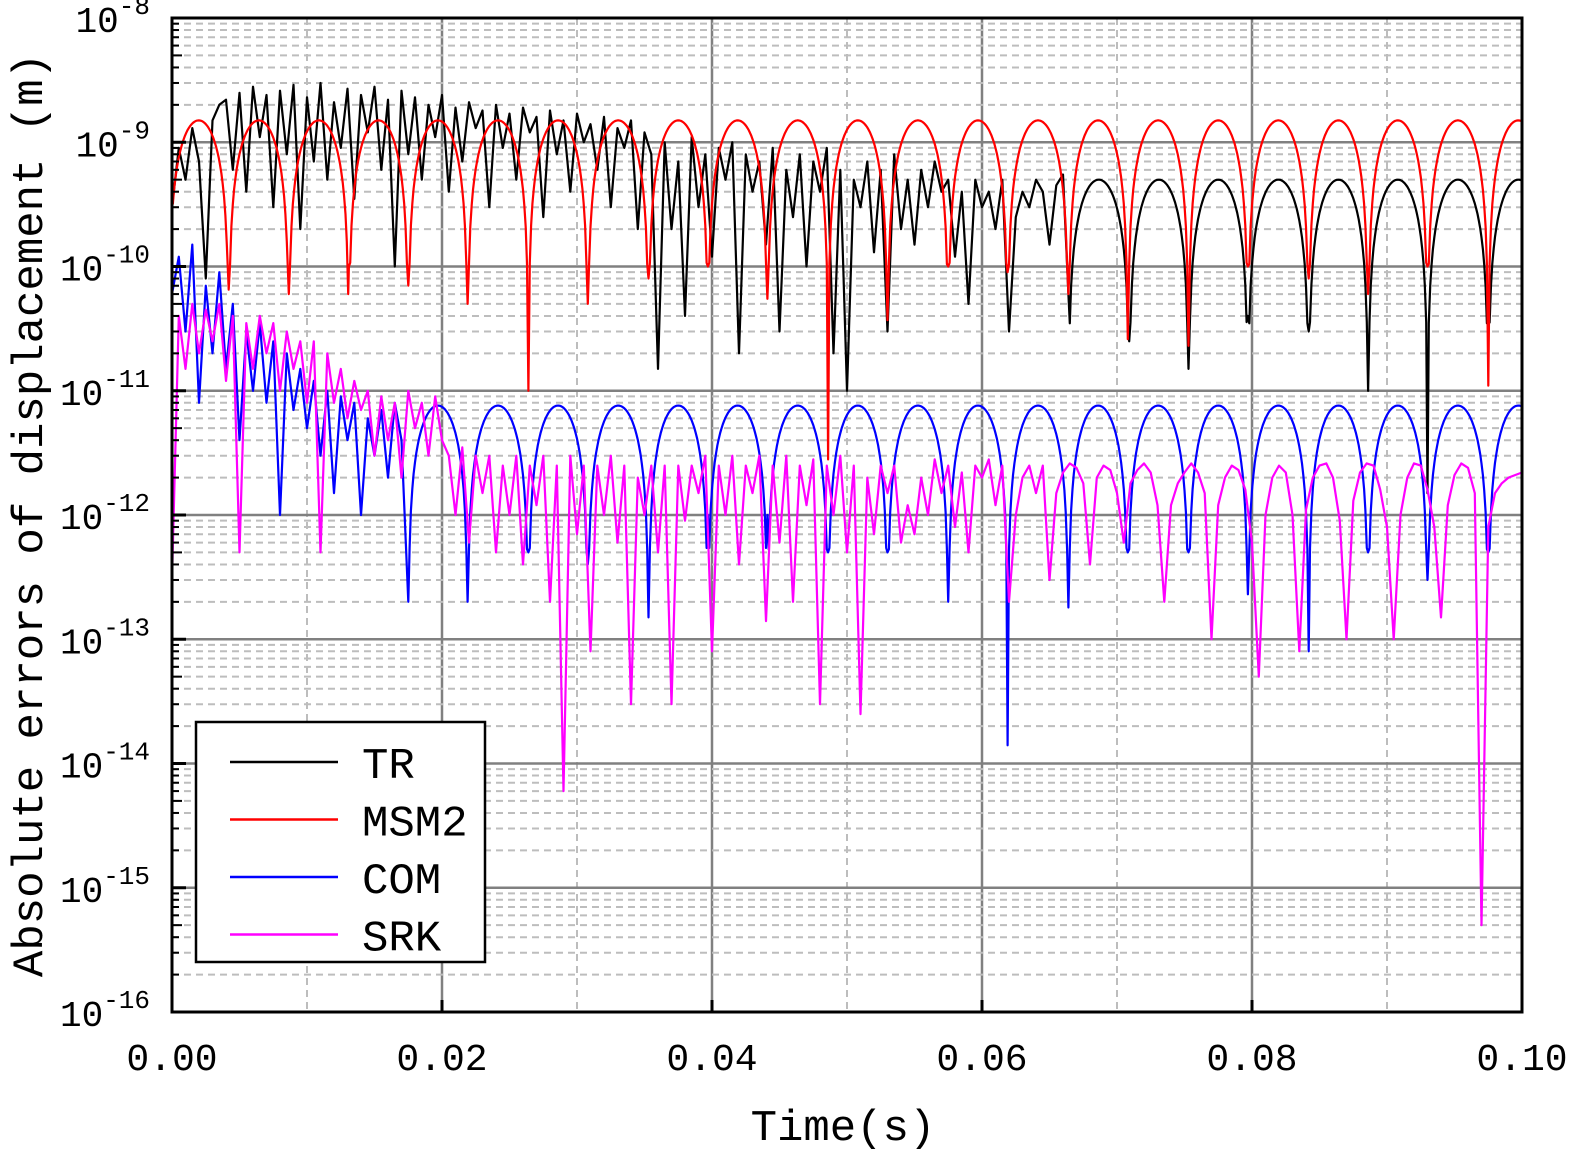 The height and width of the screenshot is (1161, 1588). Describe the element at coordinates (113, 141) in the screenshot. I see `y-tick-label: 10⁻⁹` at that location.